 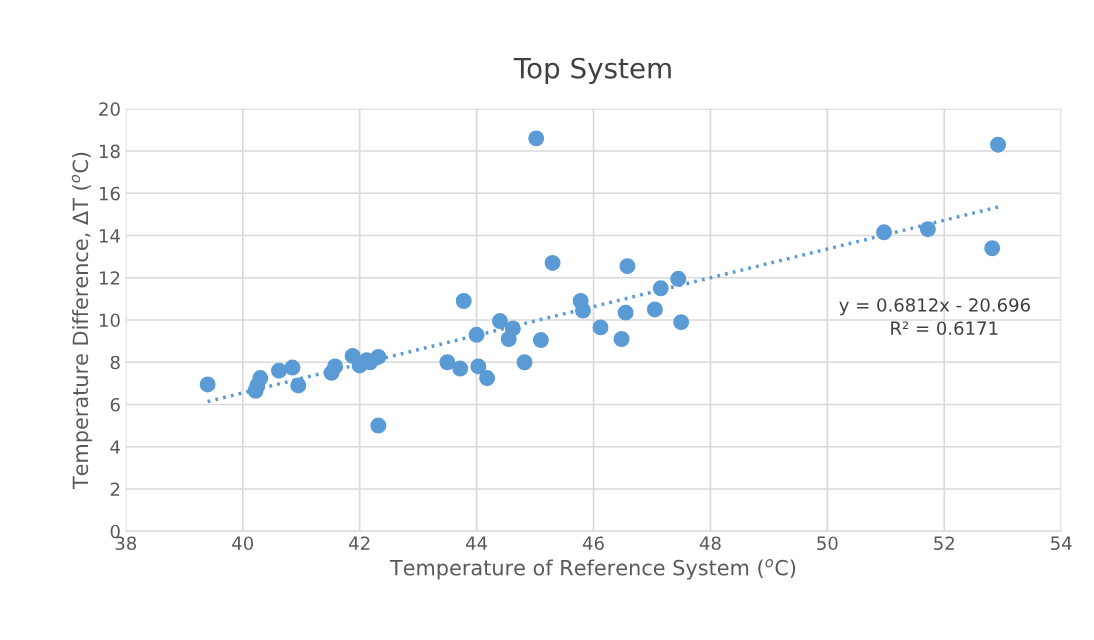 What do you see at coordinates (115, 362) in the screenshot?
I see `y-tick-label: 8` at bounding box center [115, 362].